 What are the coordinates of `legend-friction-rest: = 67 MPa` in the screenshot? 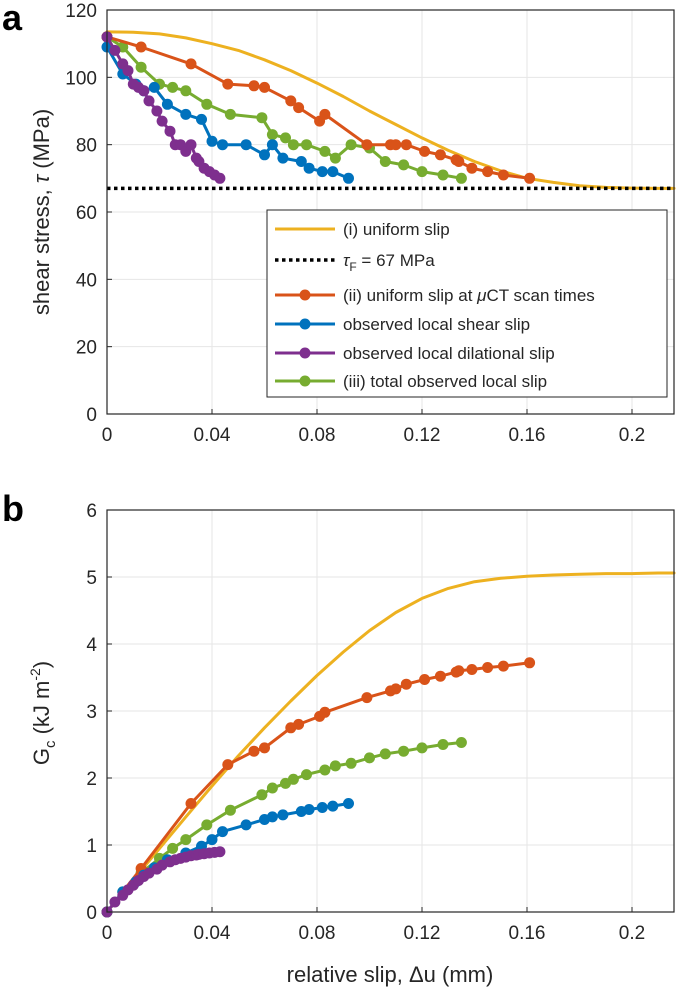 It's located at (396, 260).